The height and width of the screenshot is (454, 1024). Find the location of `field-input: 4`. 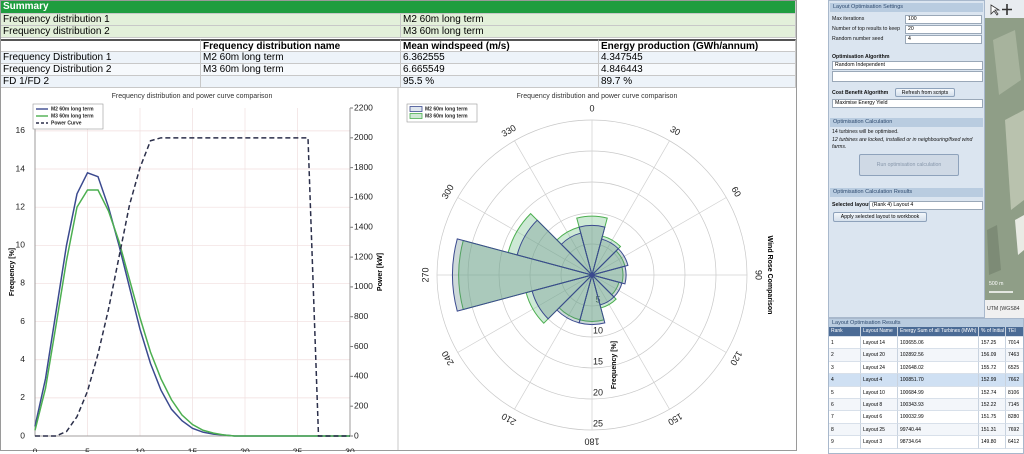

field-input: 4 is located at coordinates (943, 39).